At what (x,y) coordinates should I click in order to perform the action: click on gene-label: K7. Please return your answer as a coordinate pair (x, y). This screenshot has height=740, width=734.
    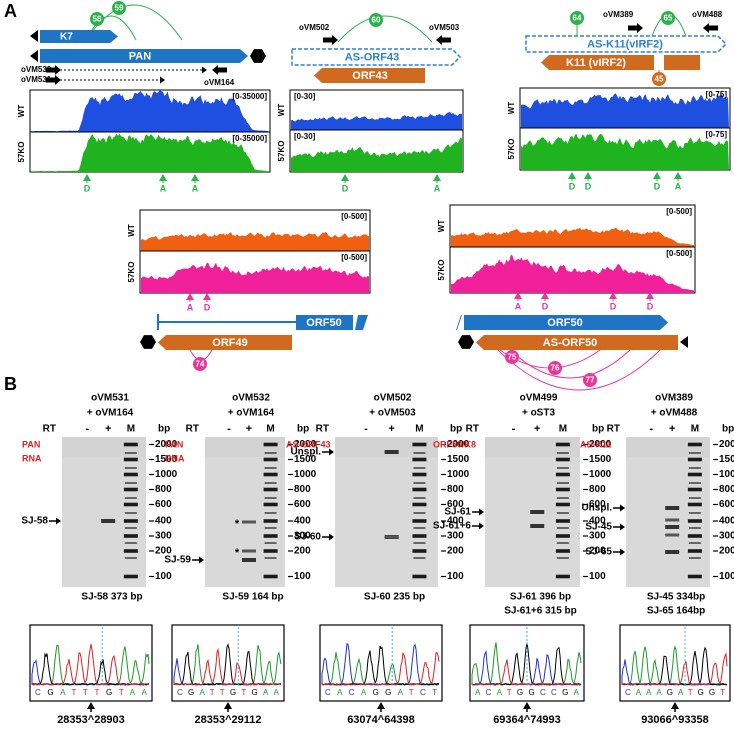
    Looking at the image, I should click on (66, 37).